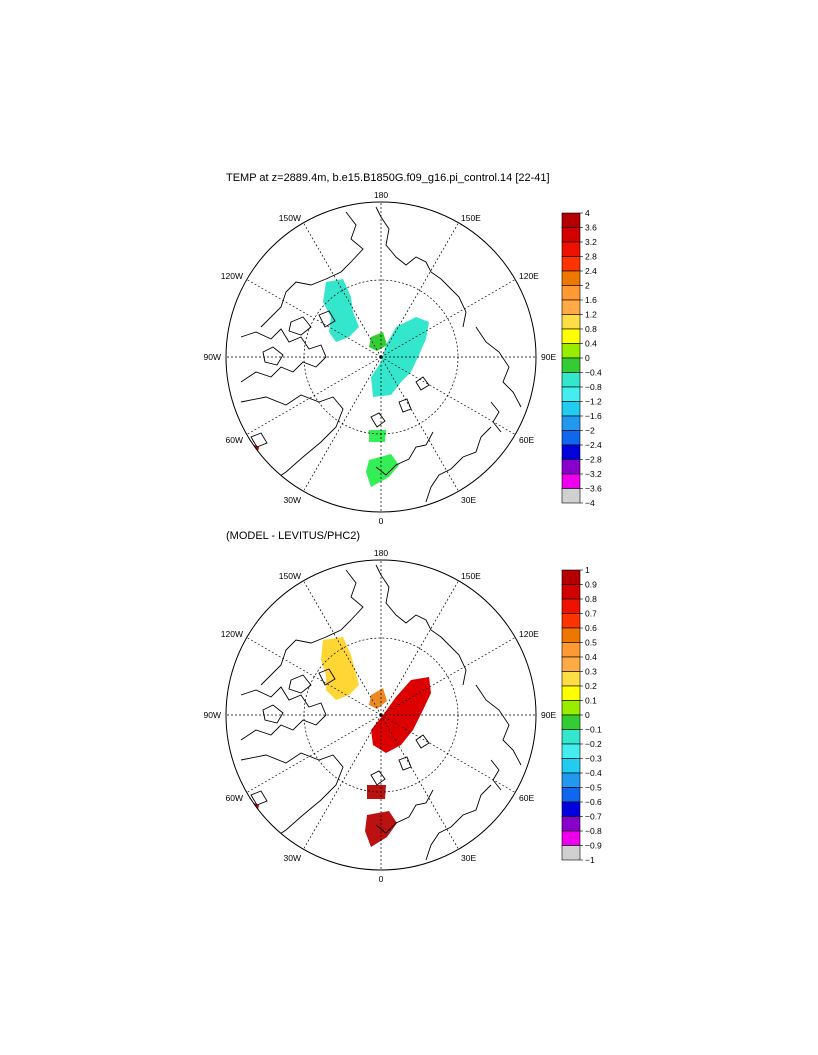  I want to click on colorbar-label: −3.6, so click(593, 489).